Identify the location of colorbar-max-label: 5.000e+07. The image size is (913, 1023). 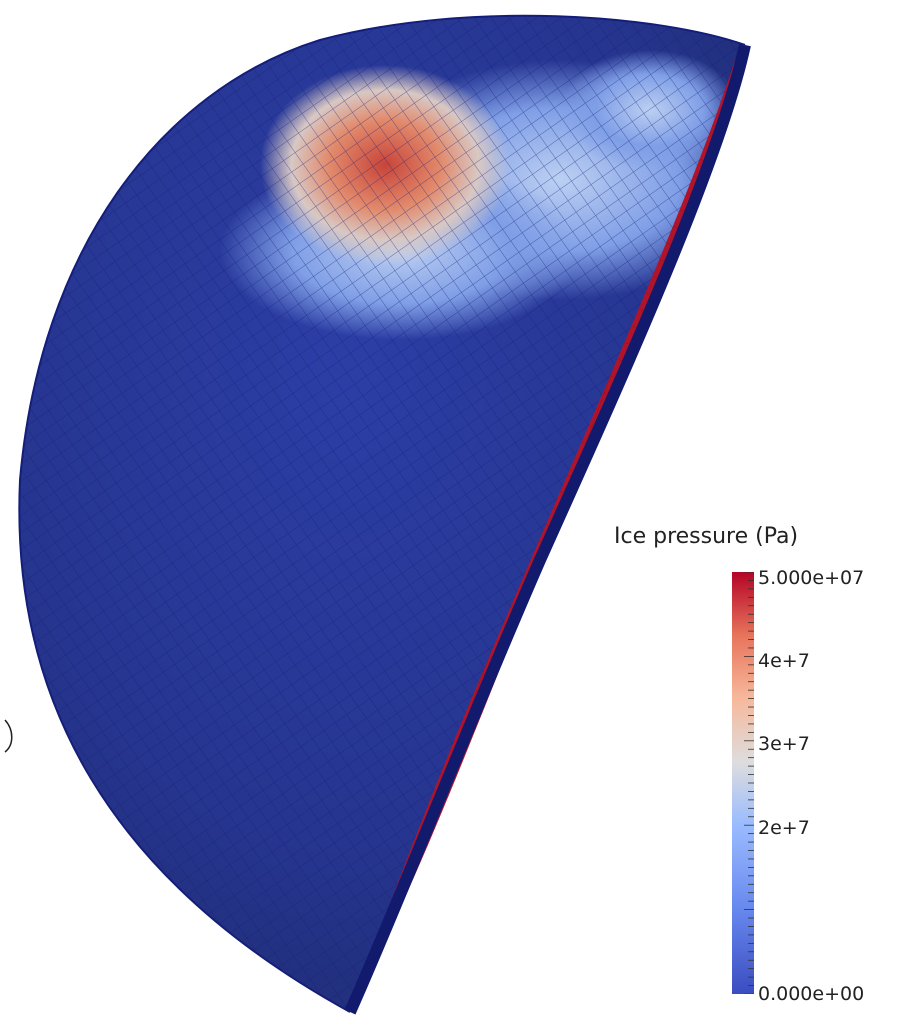
(811, 578).